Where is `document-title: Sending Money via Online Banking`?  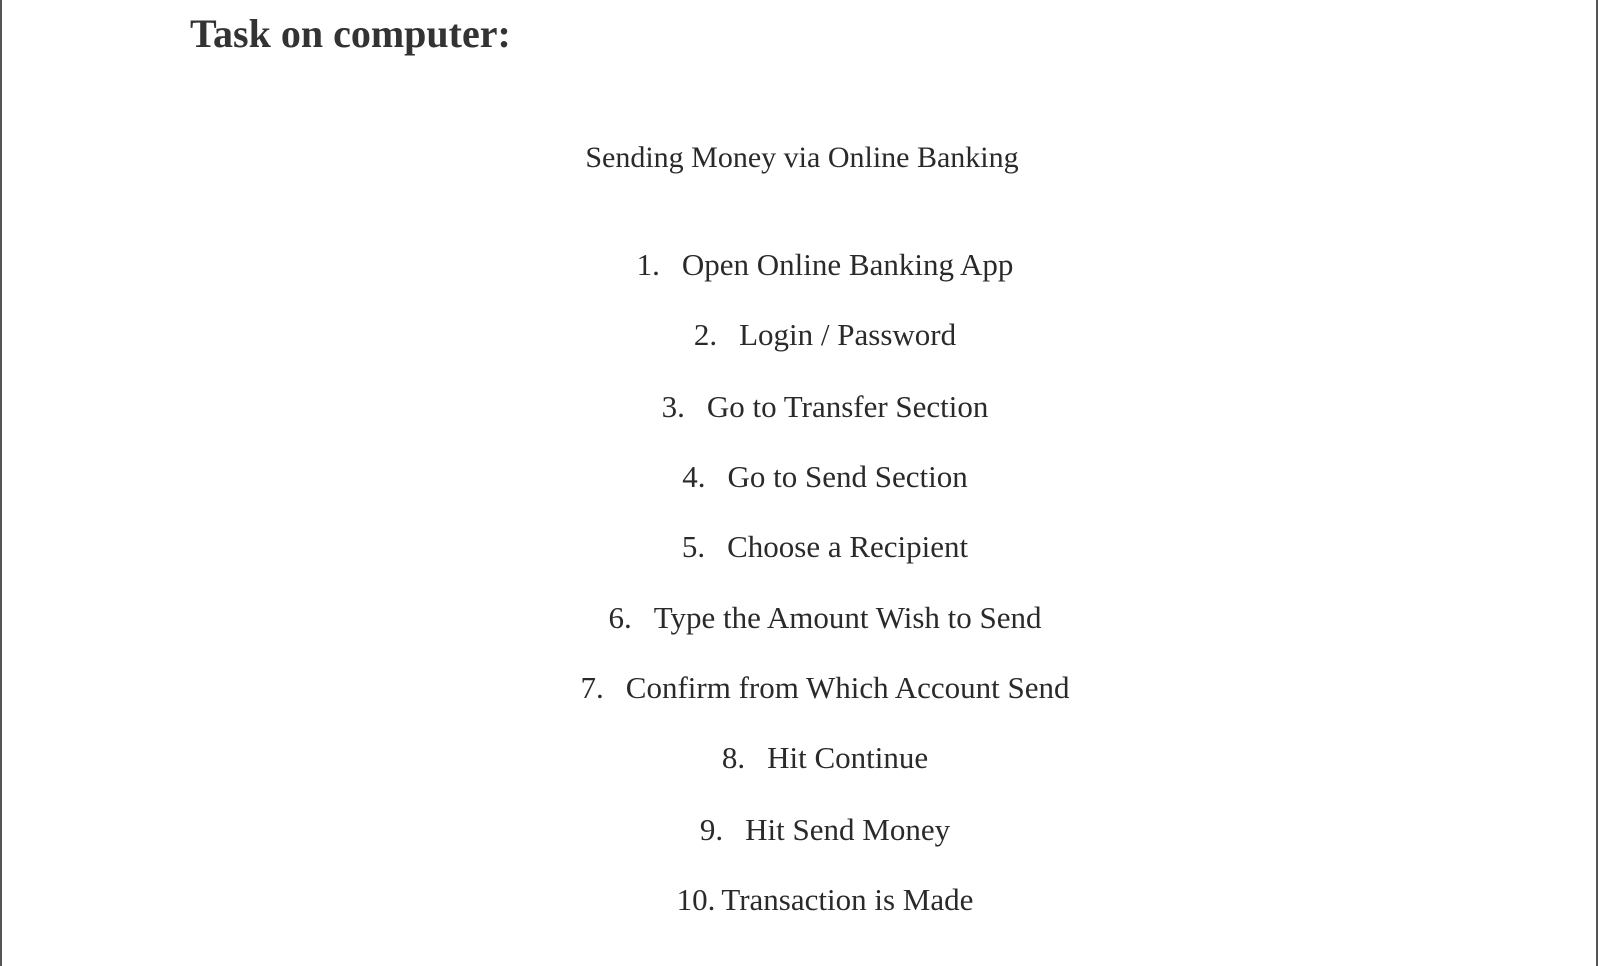 document-title: Sending Money via Online Banking is located at coordinates (802, 157).